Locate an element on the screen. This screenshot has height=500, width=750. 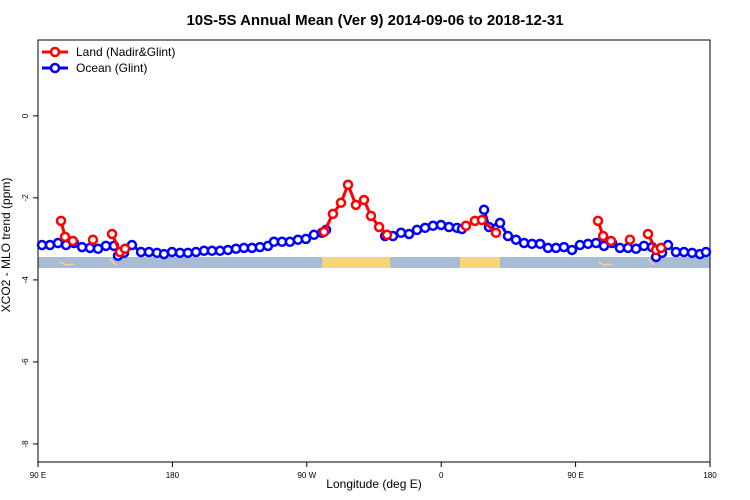
legend-label: Ocean (Glint) is located at coordinates (111, 68).